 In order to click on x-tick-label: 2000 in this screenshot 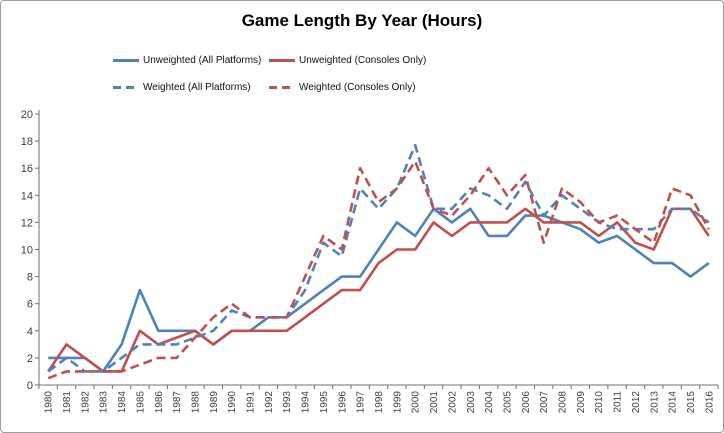, I will do `click(416, 402)`.